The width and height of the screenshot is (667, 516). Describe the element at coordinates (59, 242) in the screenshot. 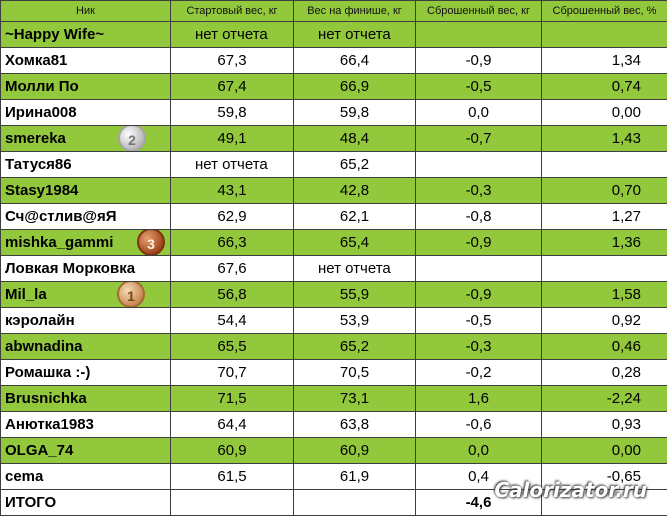

I see `nick-text: mishka_gammi` at that location.